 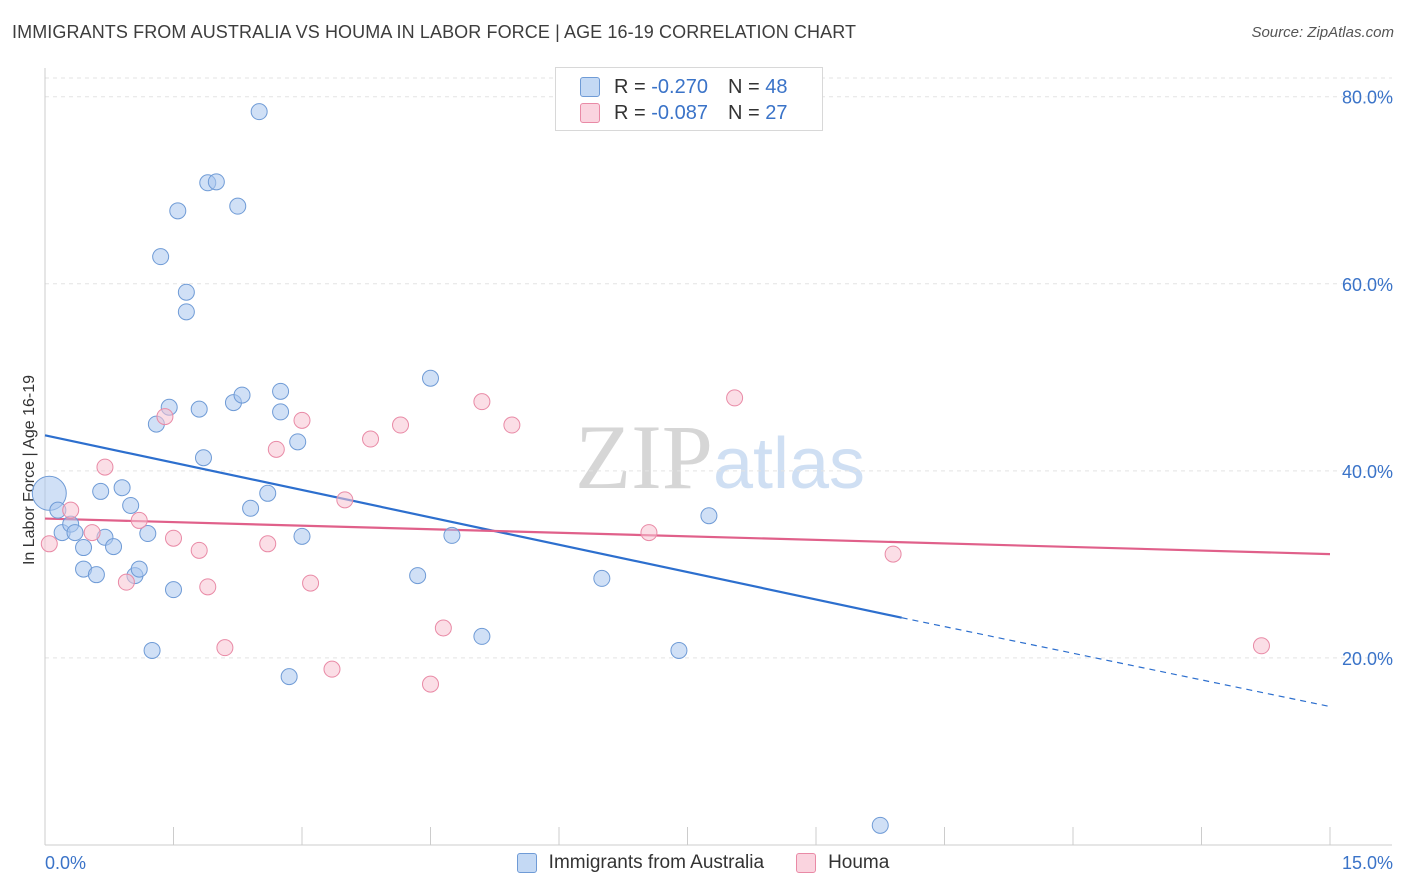 What do you see at coordinates (687, 536) in the screenshot?
I see `trend-line-houma` at bounding box center [687, 536].